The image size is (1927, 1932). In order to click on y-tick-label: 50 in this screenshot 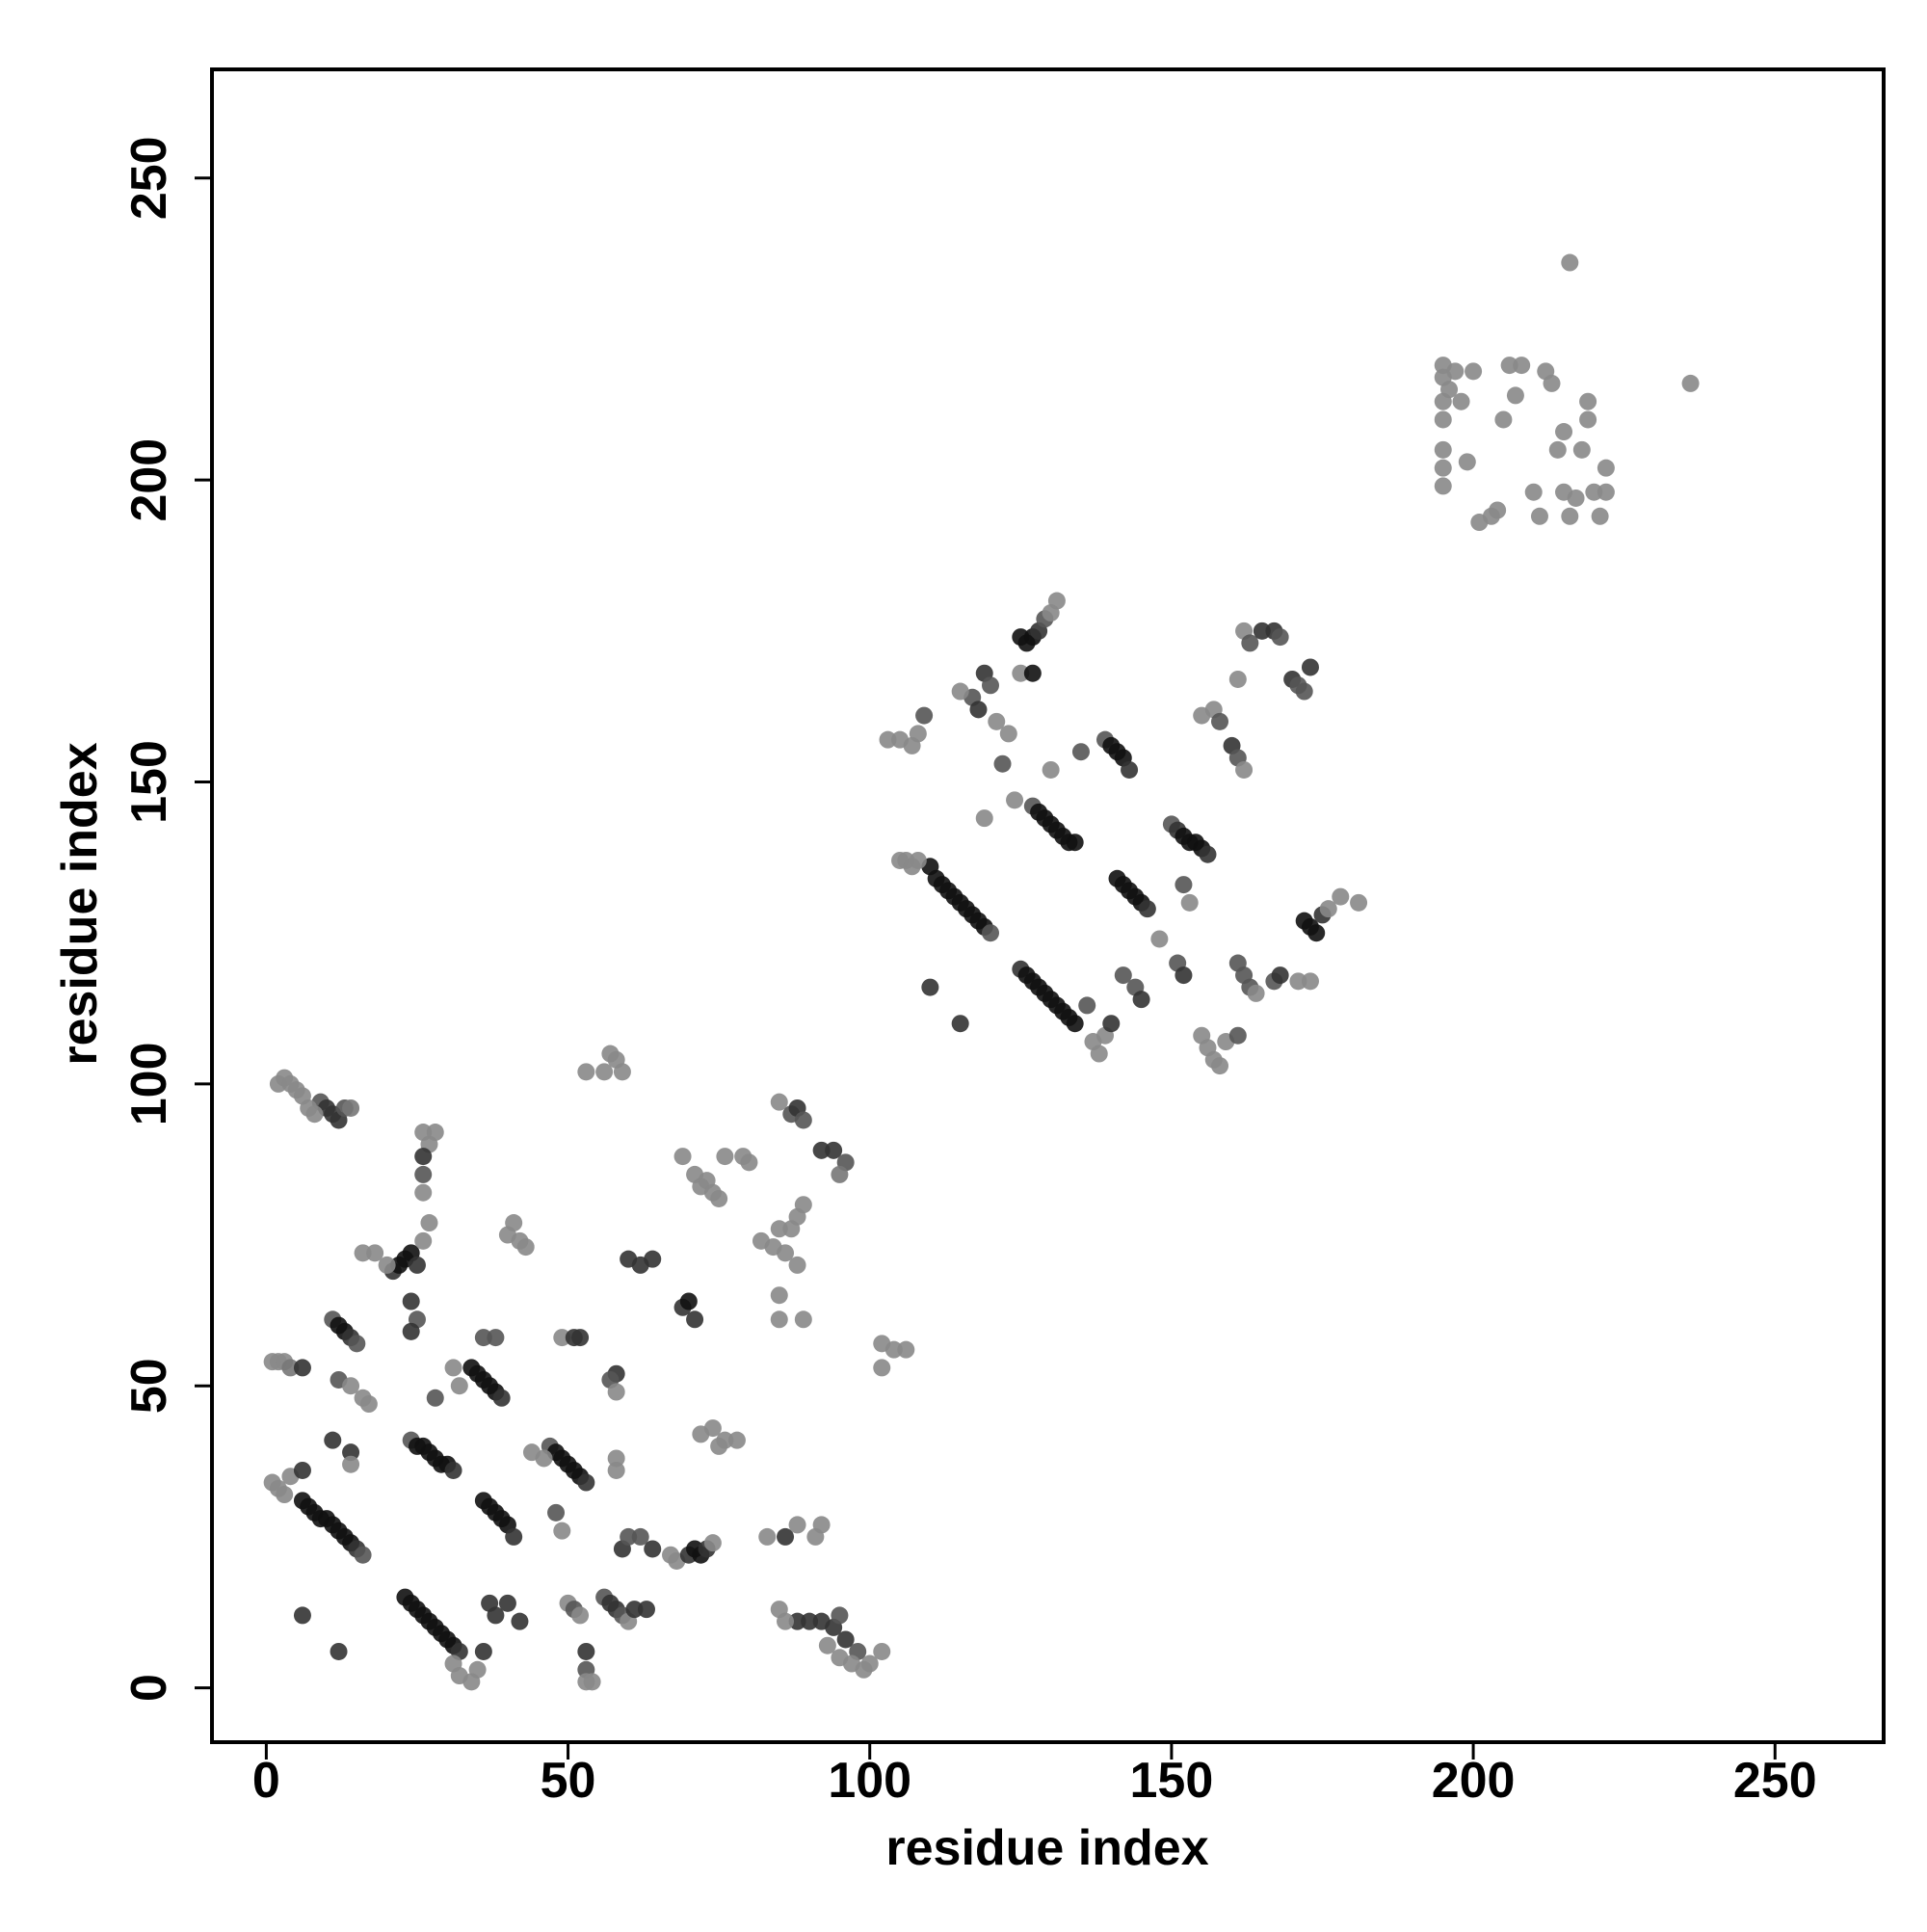, I will do `click(149, 1386)`.